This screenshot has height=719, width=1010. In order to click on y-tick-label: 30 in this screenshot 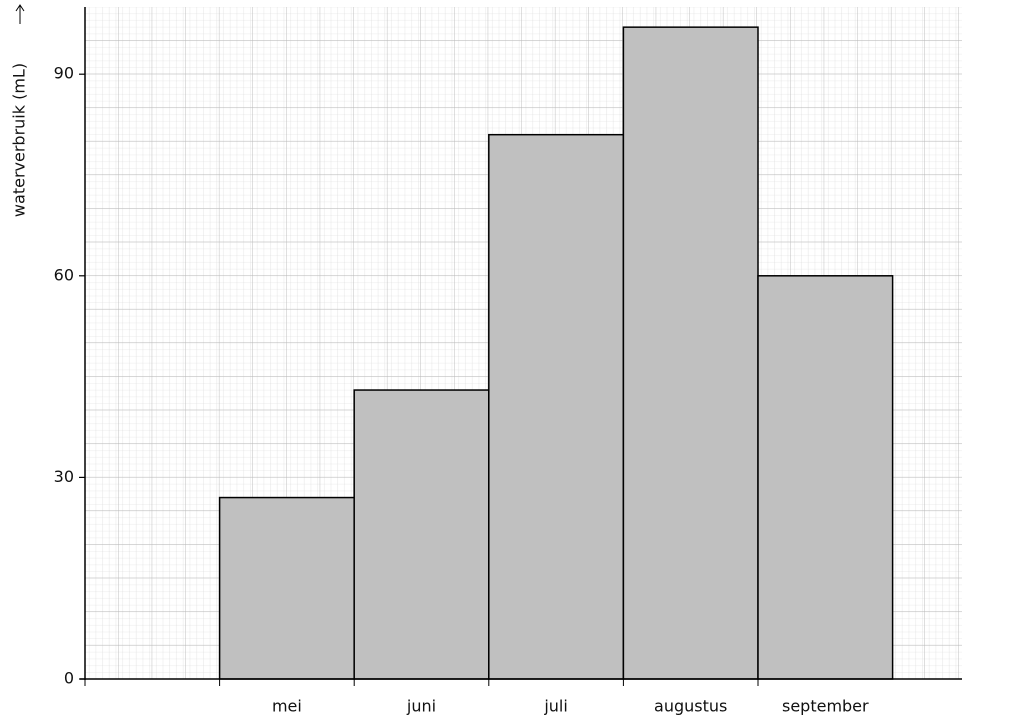, I will do `click(64, 476)`.